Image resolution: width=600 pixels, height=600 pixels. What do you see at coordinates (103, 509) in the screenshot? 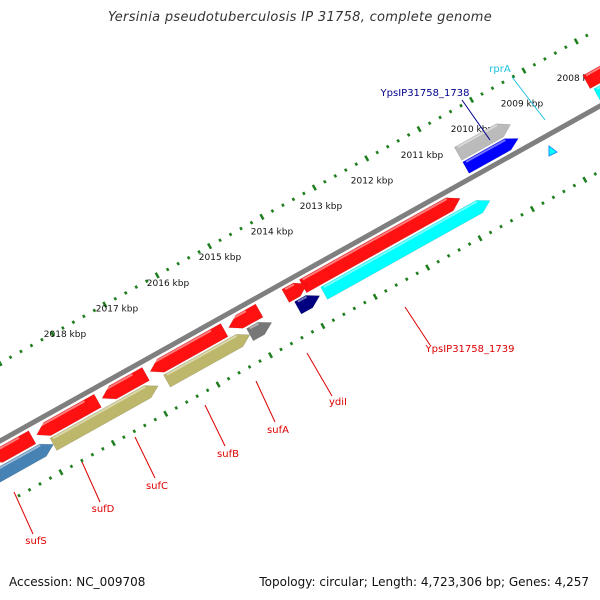
I see `gene-label: sufD` at bounding box center [103, 509].